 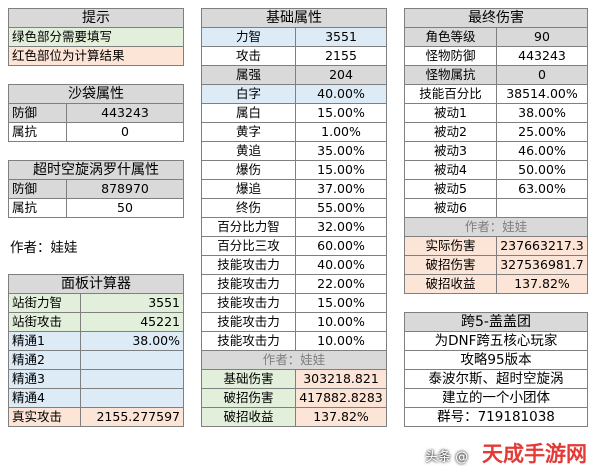 I want to click on base-result-label: 破招伤害, so click(x=248, y=398).